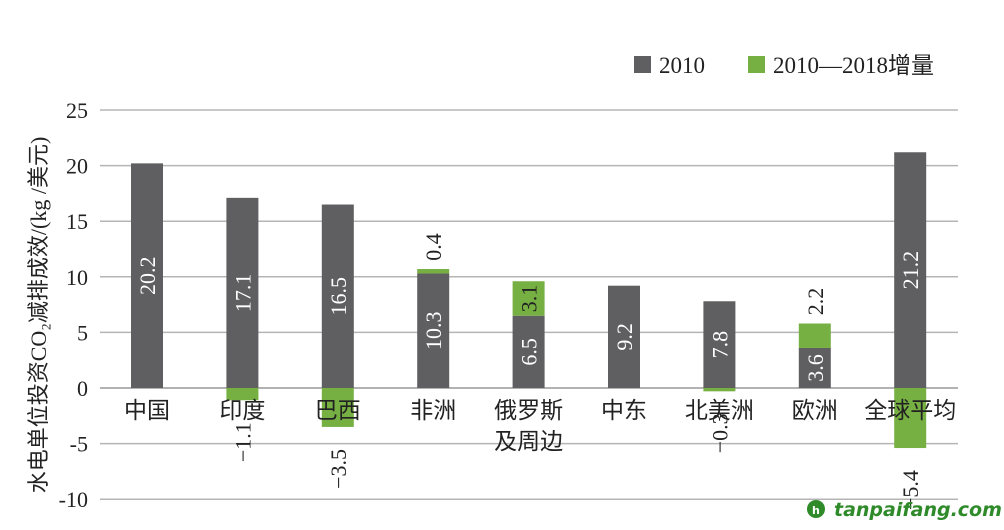  What do you see at coordinates (338, 469) in the screenshot?
I see `value-label-increment: −3.5` at bounding box center [338, 469].